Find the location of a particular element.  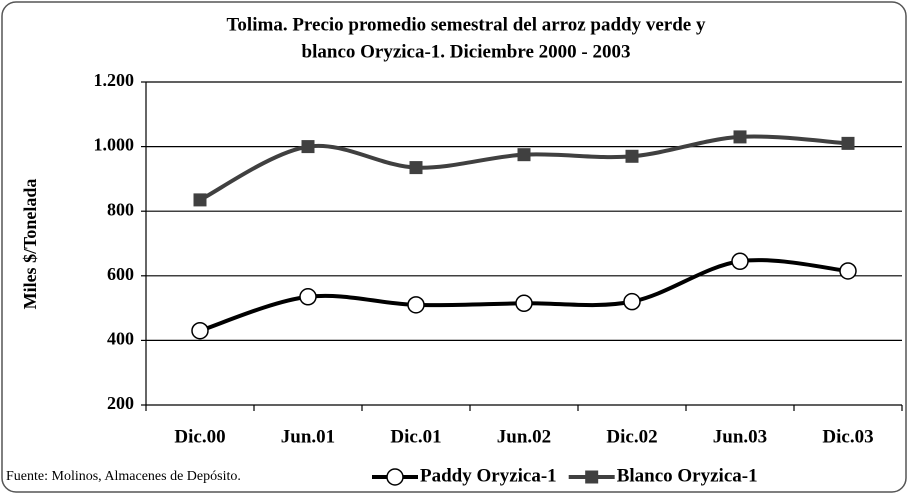

source-note: Fuente: Molinos, Almacenes de Depósito. is located at coordinates (123, 476).